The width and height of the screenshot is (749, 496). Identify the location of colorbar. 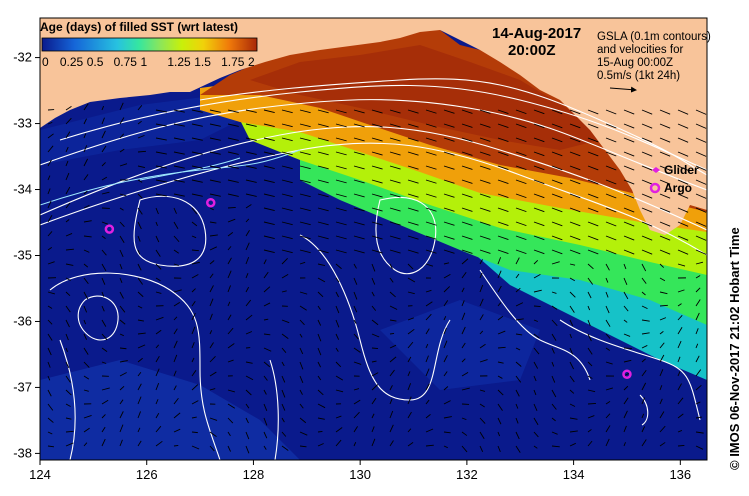
(149, 44).